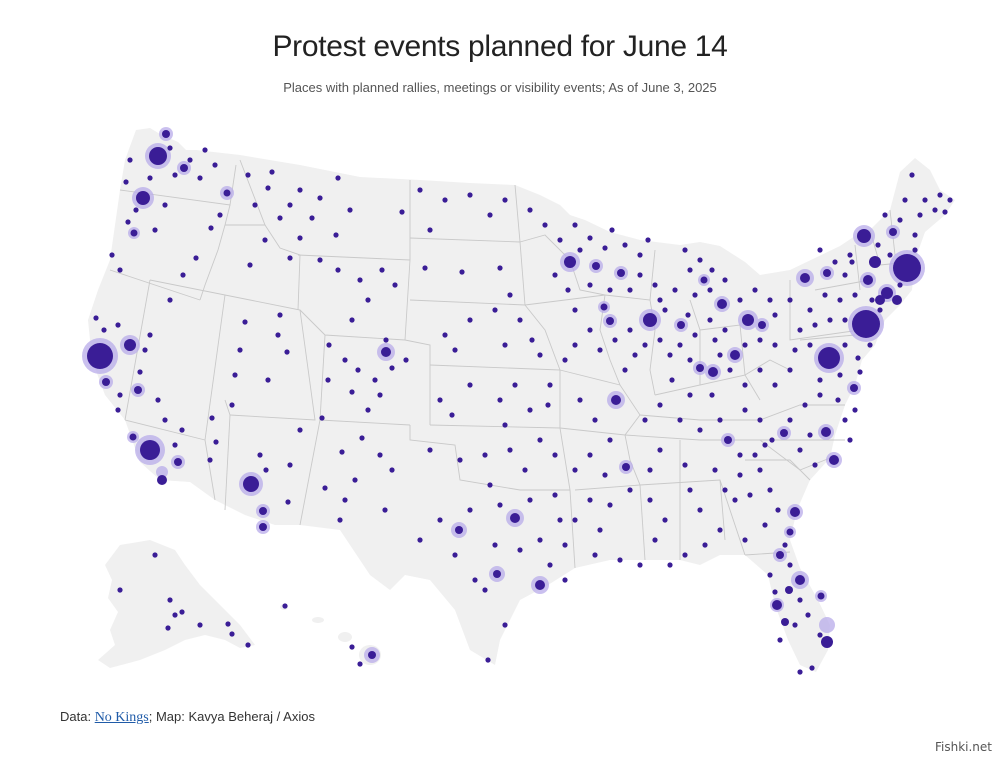 The image size is (1000, 762). What do you see at coordinates (121, 717) in the screenshot?
I see `source-link: No Kings` at bounding box center [121, 717].